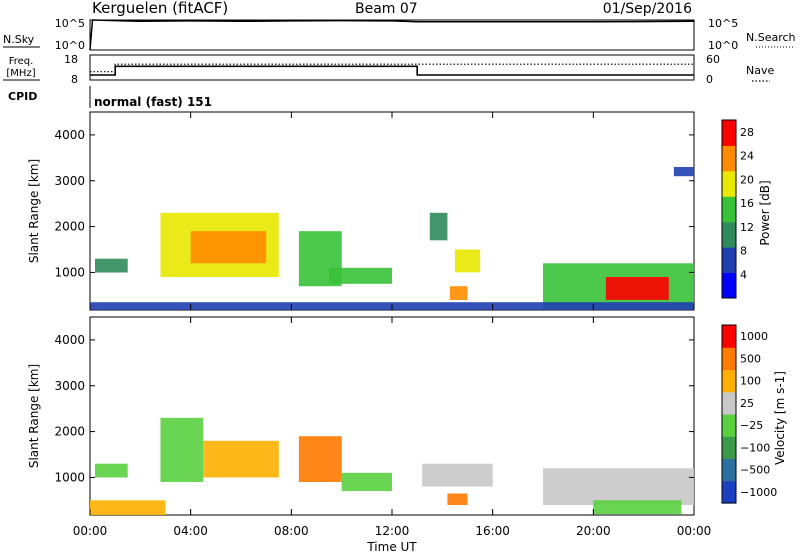 The image size is (800, 554). What do you see at coordinates (392, 531) in the screenshot?
I see `x-tick-label: 12:00` at bounding box center [392, 531].